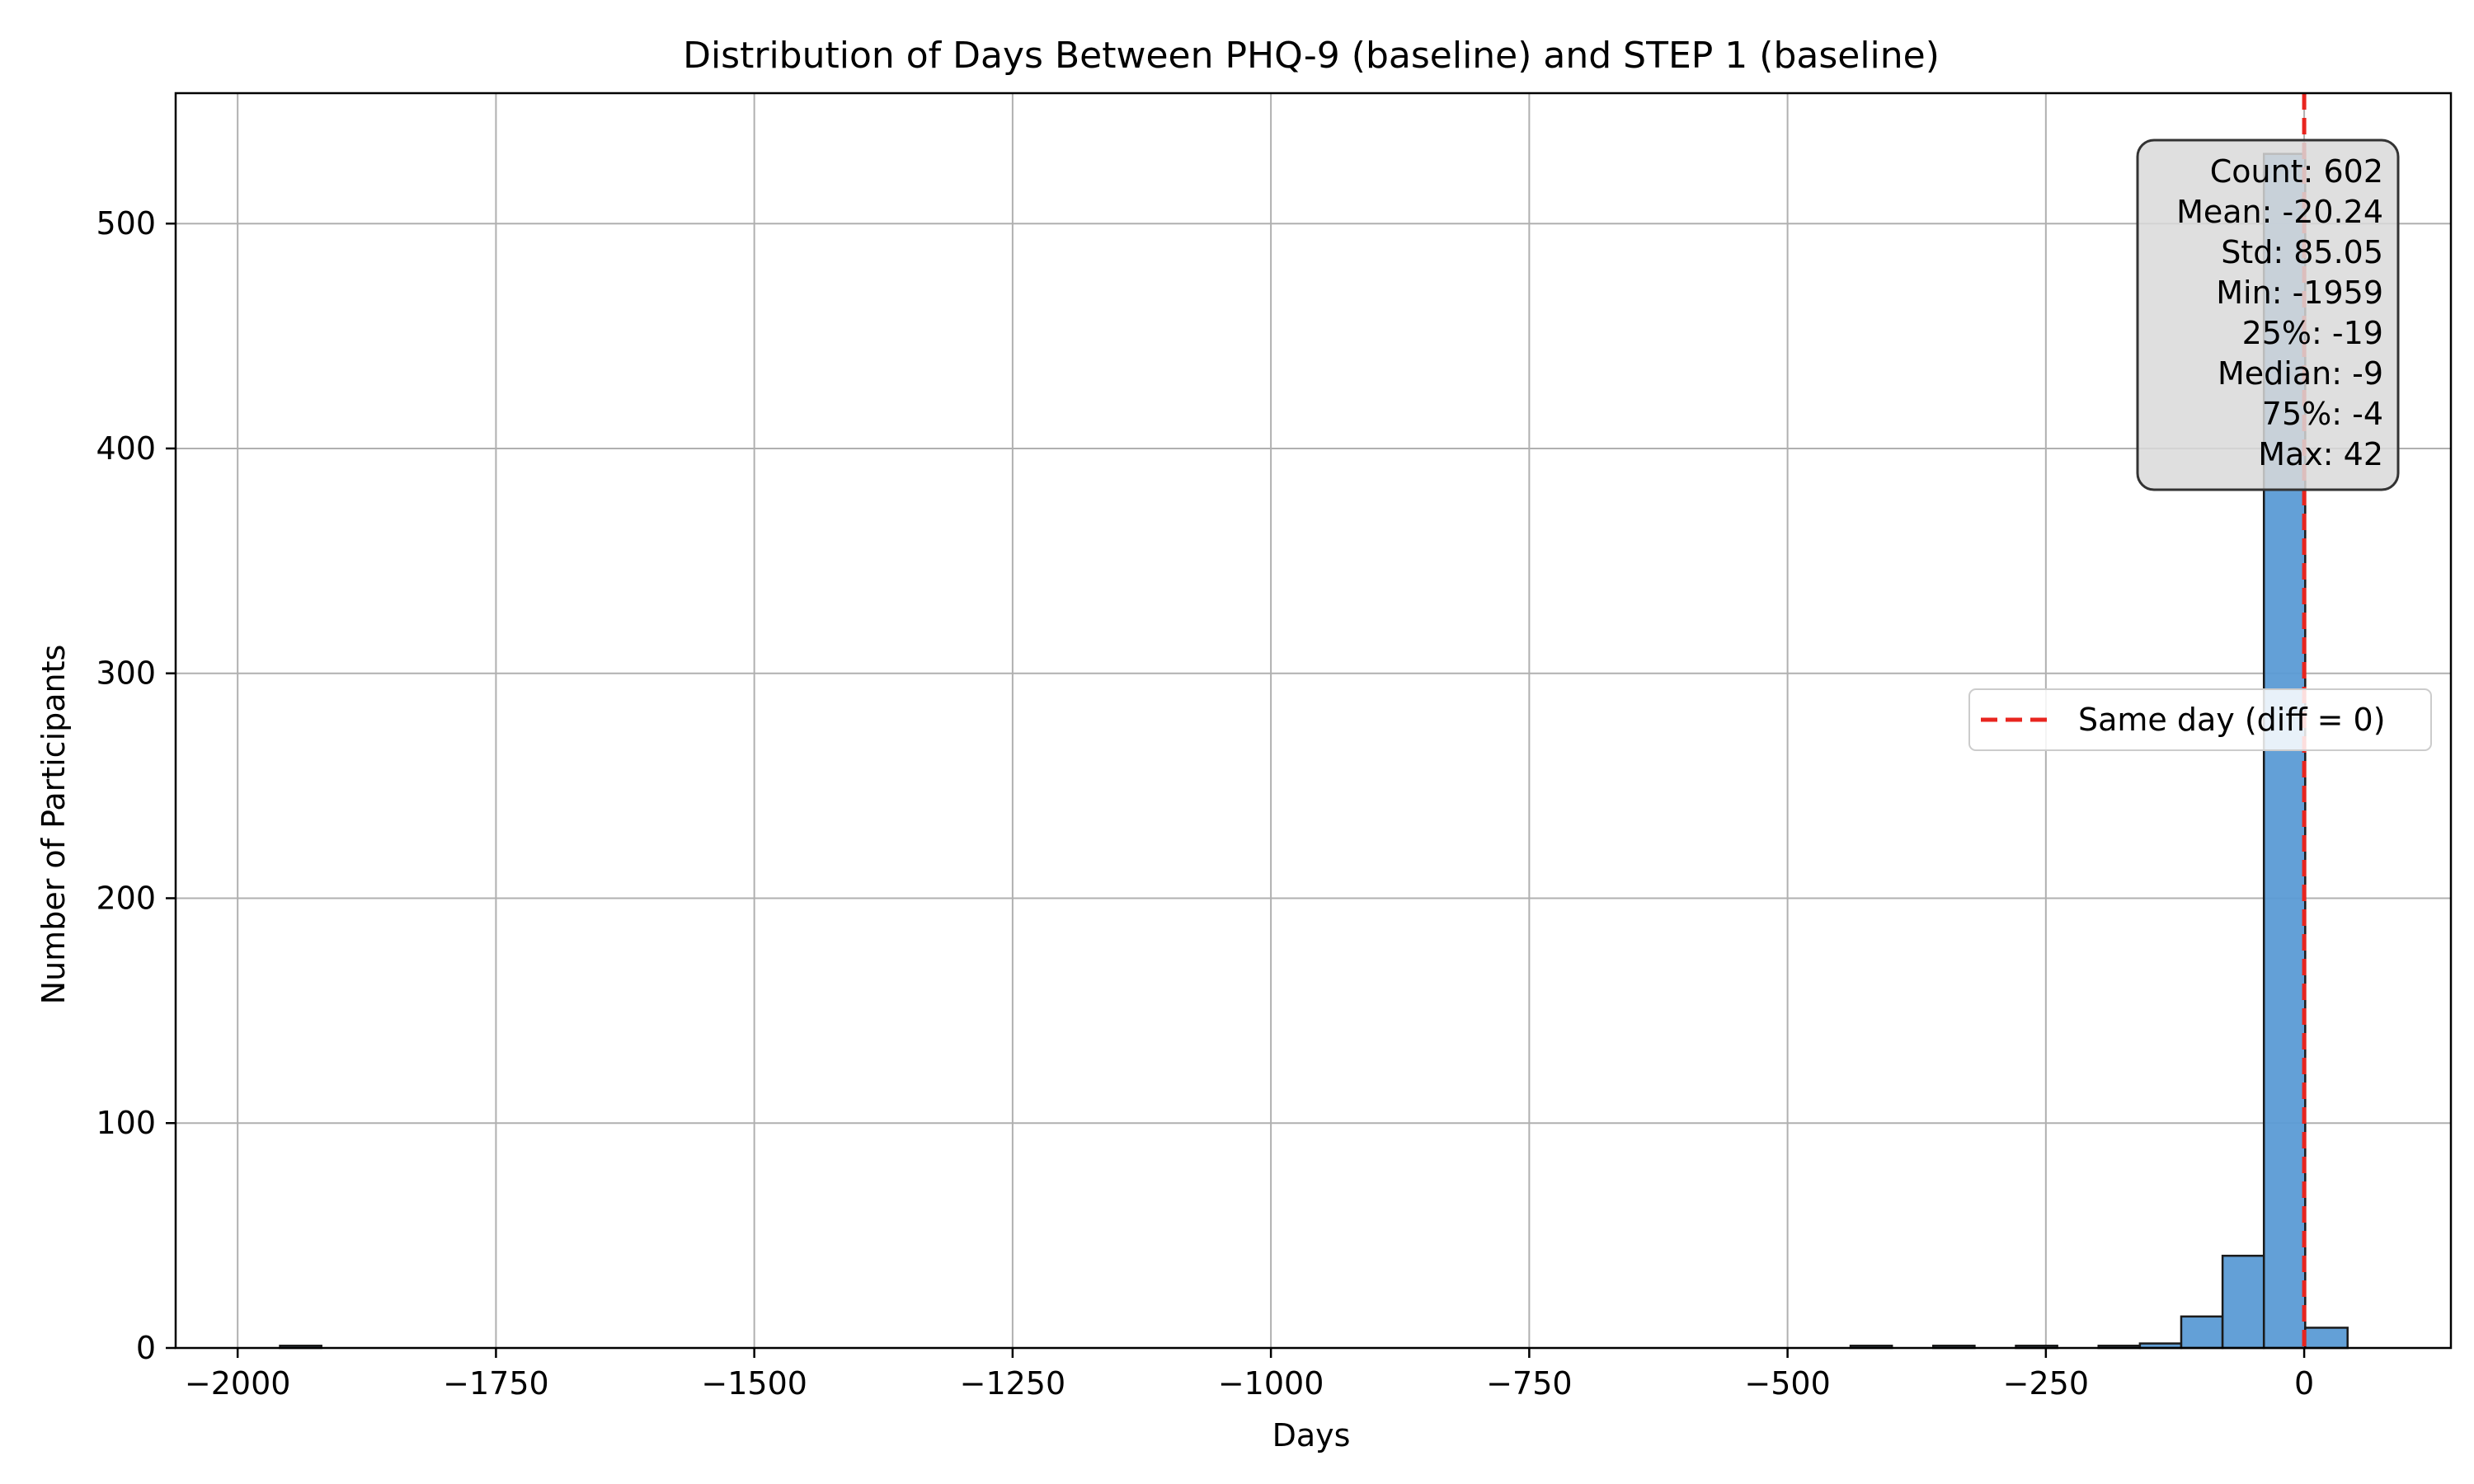 This screenshot has height=1484, width=2474. I want to click on stats-box-background, so click(2268, 315).